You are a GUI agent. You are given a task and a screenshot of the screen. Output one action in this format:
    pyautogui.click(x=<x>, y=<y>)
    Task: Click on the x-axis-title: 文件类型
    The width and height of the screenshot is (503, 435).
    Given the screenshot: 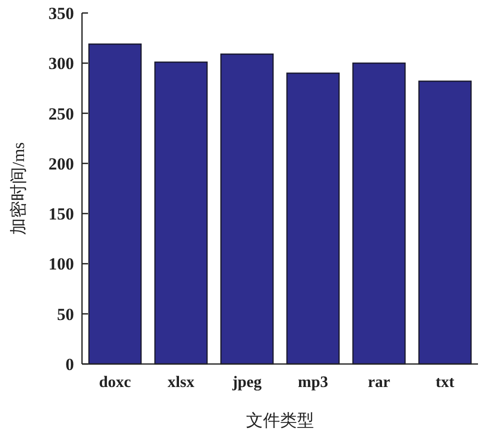 What is the action you would take?
    pyautogui.click(x=280, y=420)
    